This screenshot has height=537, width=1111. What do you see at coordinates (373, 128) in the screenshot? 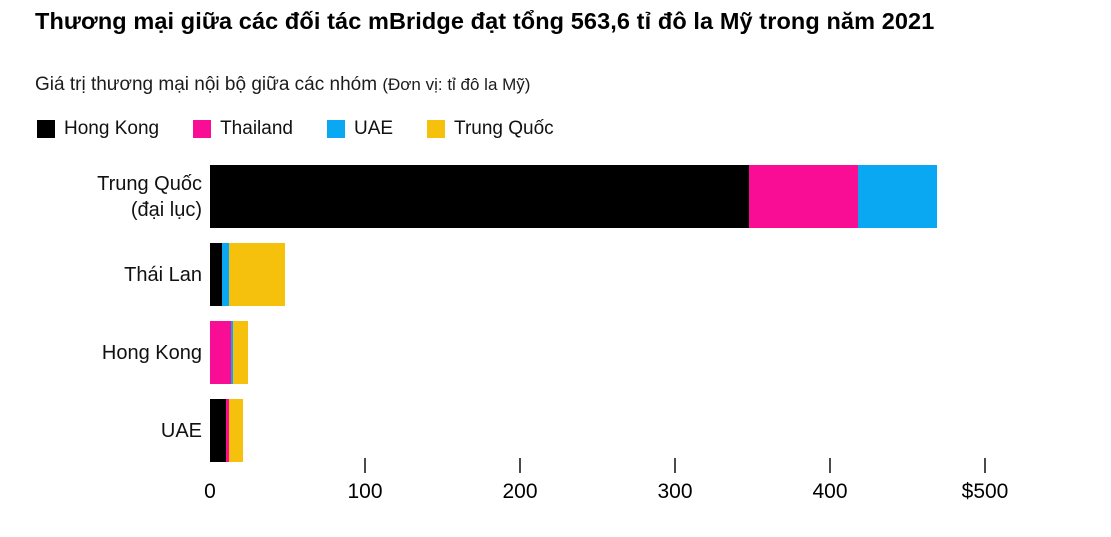
I see `legend-label: UAE` at bounding box center [373, 128].